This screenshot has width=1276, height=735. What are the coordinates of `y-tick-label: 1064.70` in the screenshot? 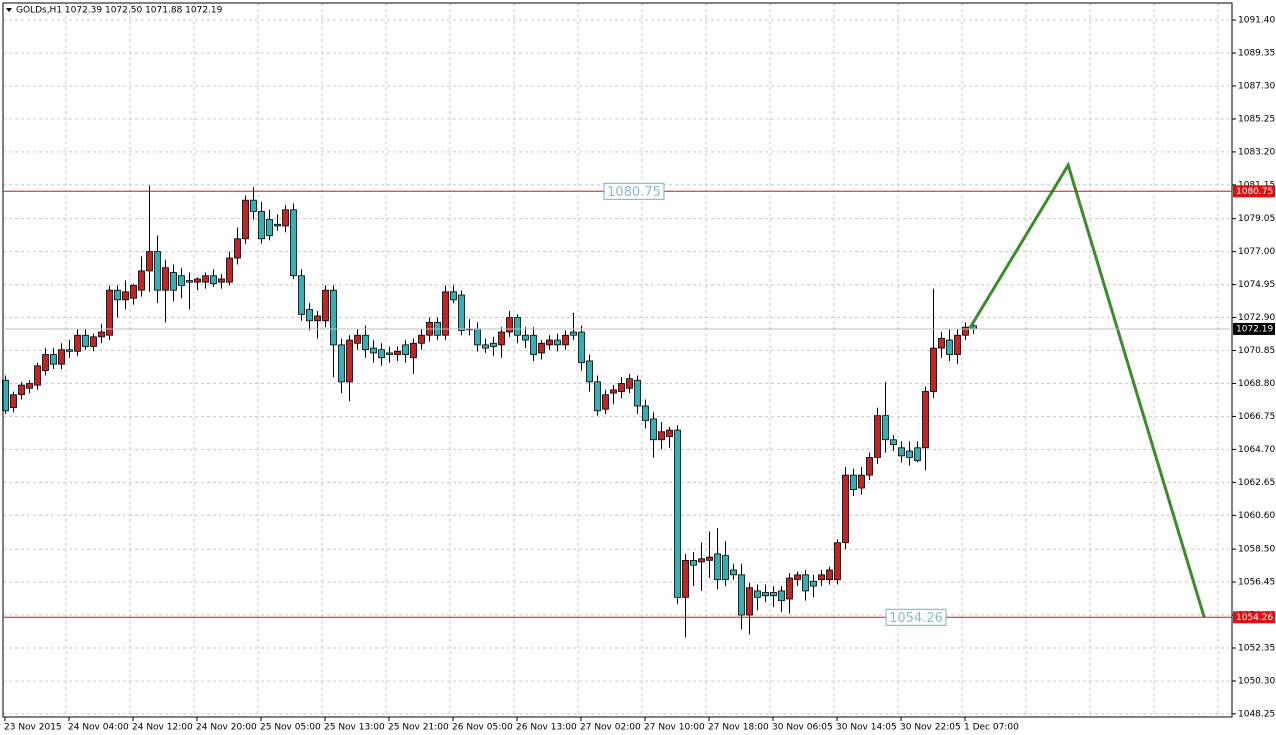 It's located at (1256, 450).